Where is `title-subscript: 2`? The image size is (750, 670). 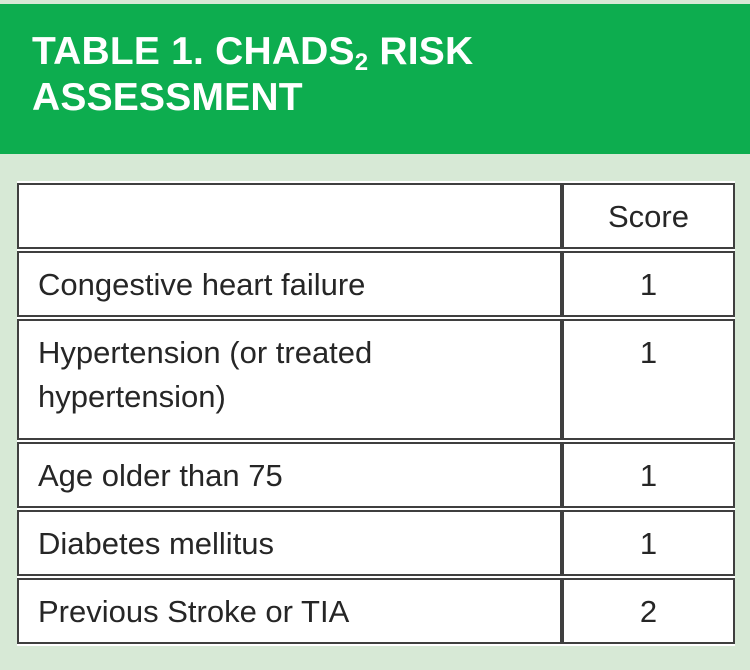 title-subscript: 2 is located at coordinates (361, 62).